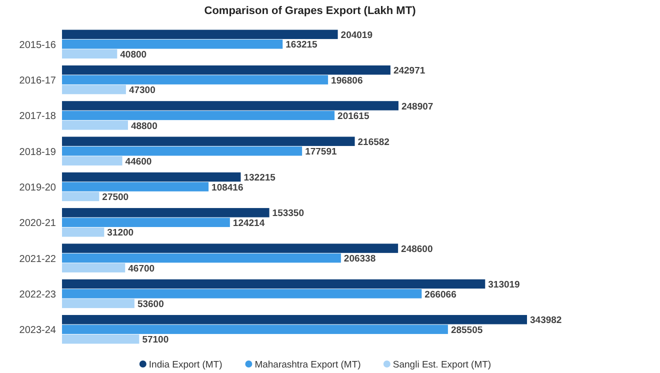  What do you see at coordinates (228, 188) in the screenshot?
I see `data-label: 108416` at bounding box center [228, 188].